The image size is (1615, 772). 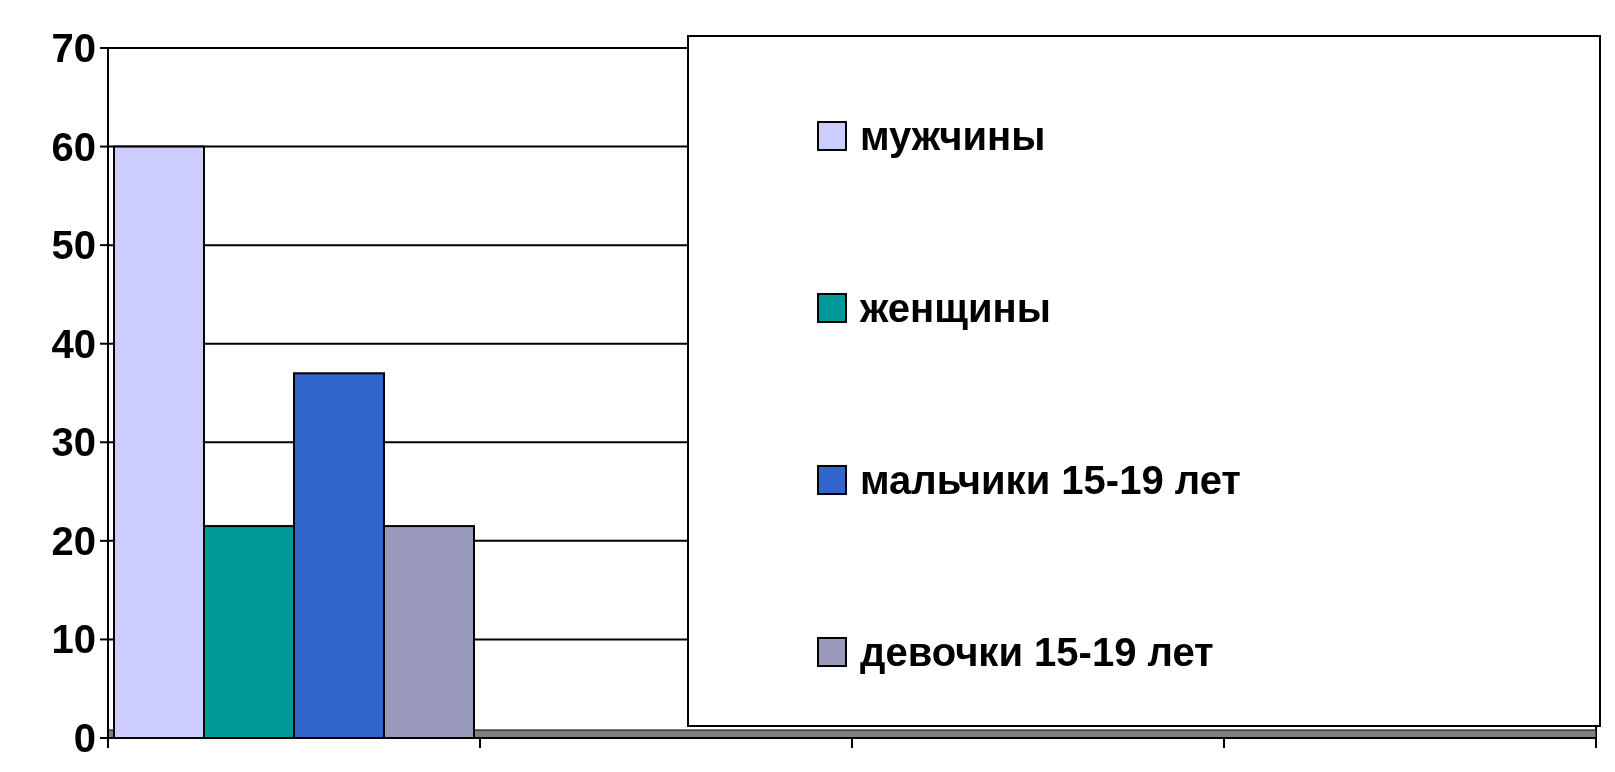 What do you see at coordinates (955, 308) in the screenshot?
I see `legend-label: женщины` at bounding box center [955, 308].